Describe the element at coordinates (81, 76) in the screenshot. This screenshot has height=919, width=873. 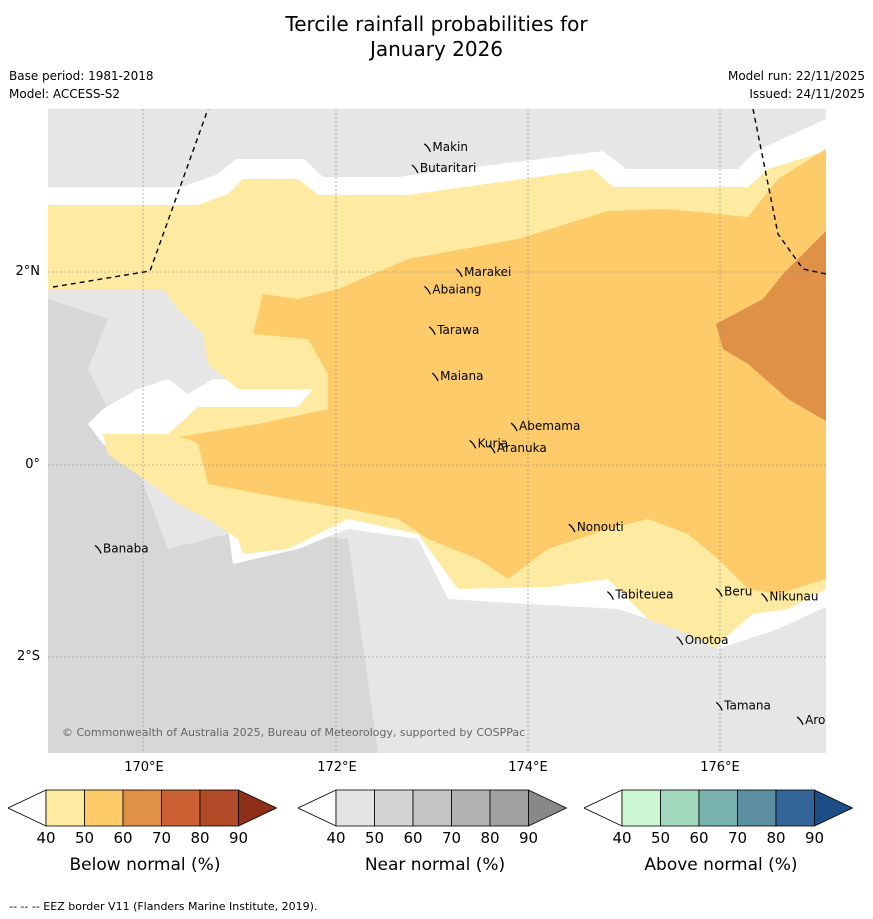
I see `base-period: Base period: 1981-2018` at that location.